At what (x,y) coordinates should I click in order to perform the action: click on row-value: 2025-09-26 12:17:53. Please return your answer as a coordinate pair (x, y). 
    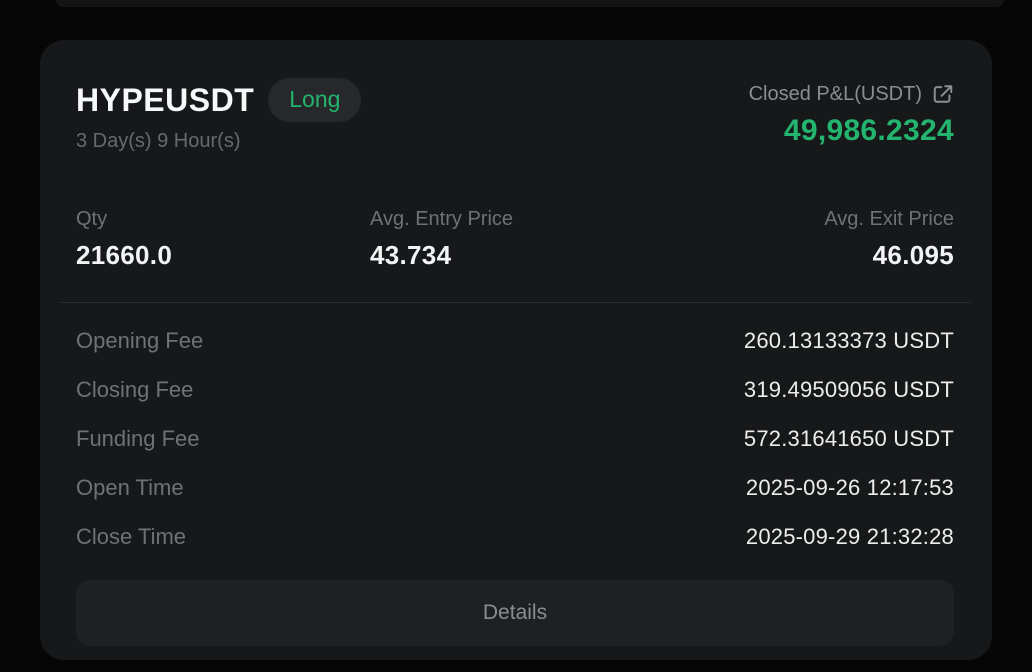
    Looking at the image, I should click on (849, 487).